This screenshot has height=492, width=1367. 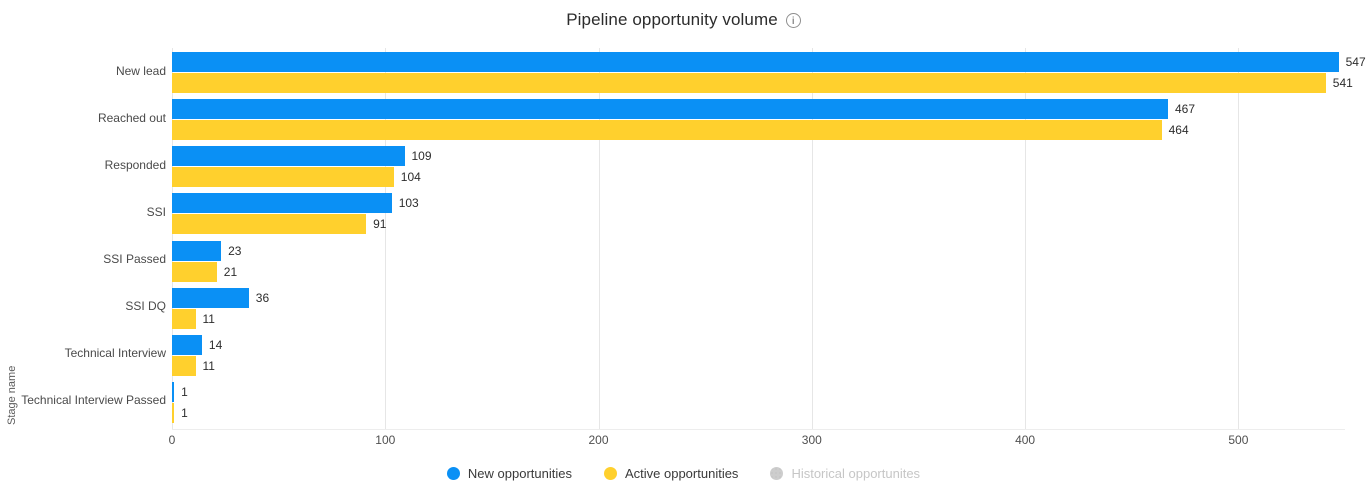 I want to click on x-tick-label-500: 500, so click(x=1238, y=440).